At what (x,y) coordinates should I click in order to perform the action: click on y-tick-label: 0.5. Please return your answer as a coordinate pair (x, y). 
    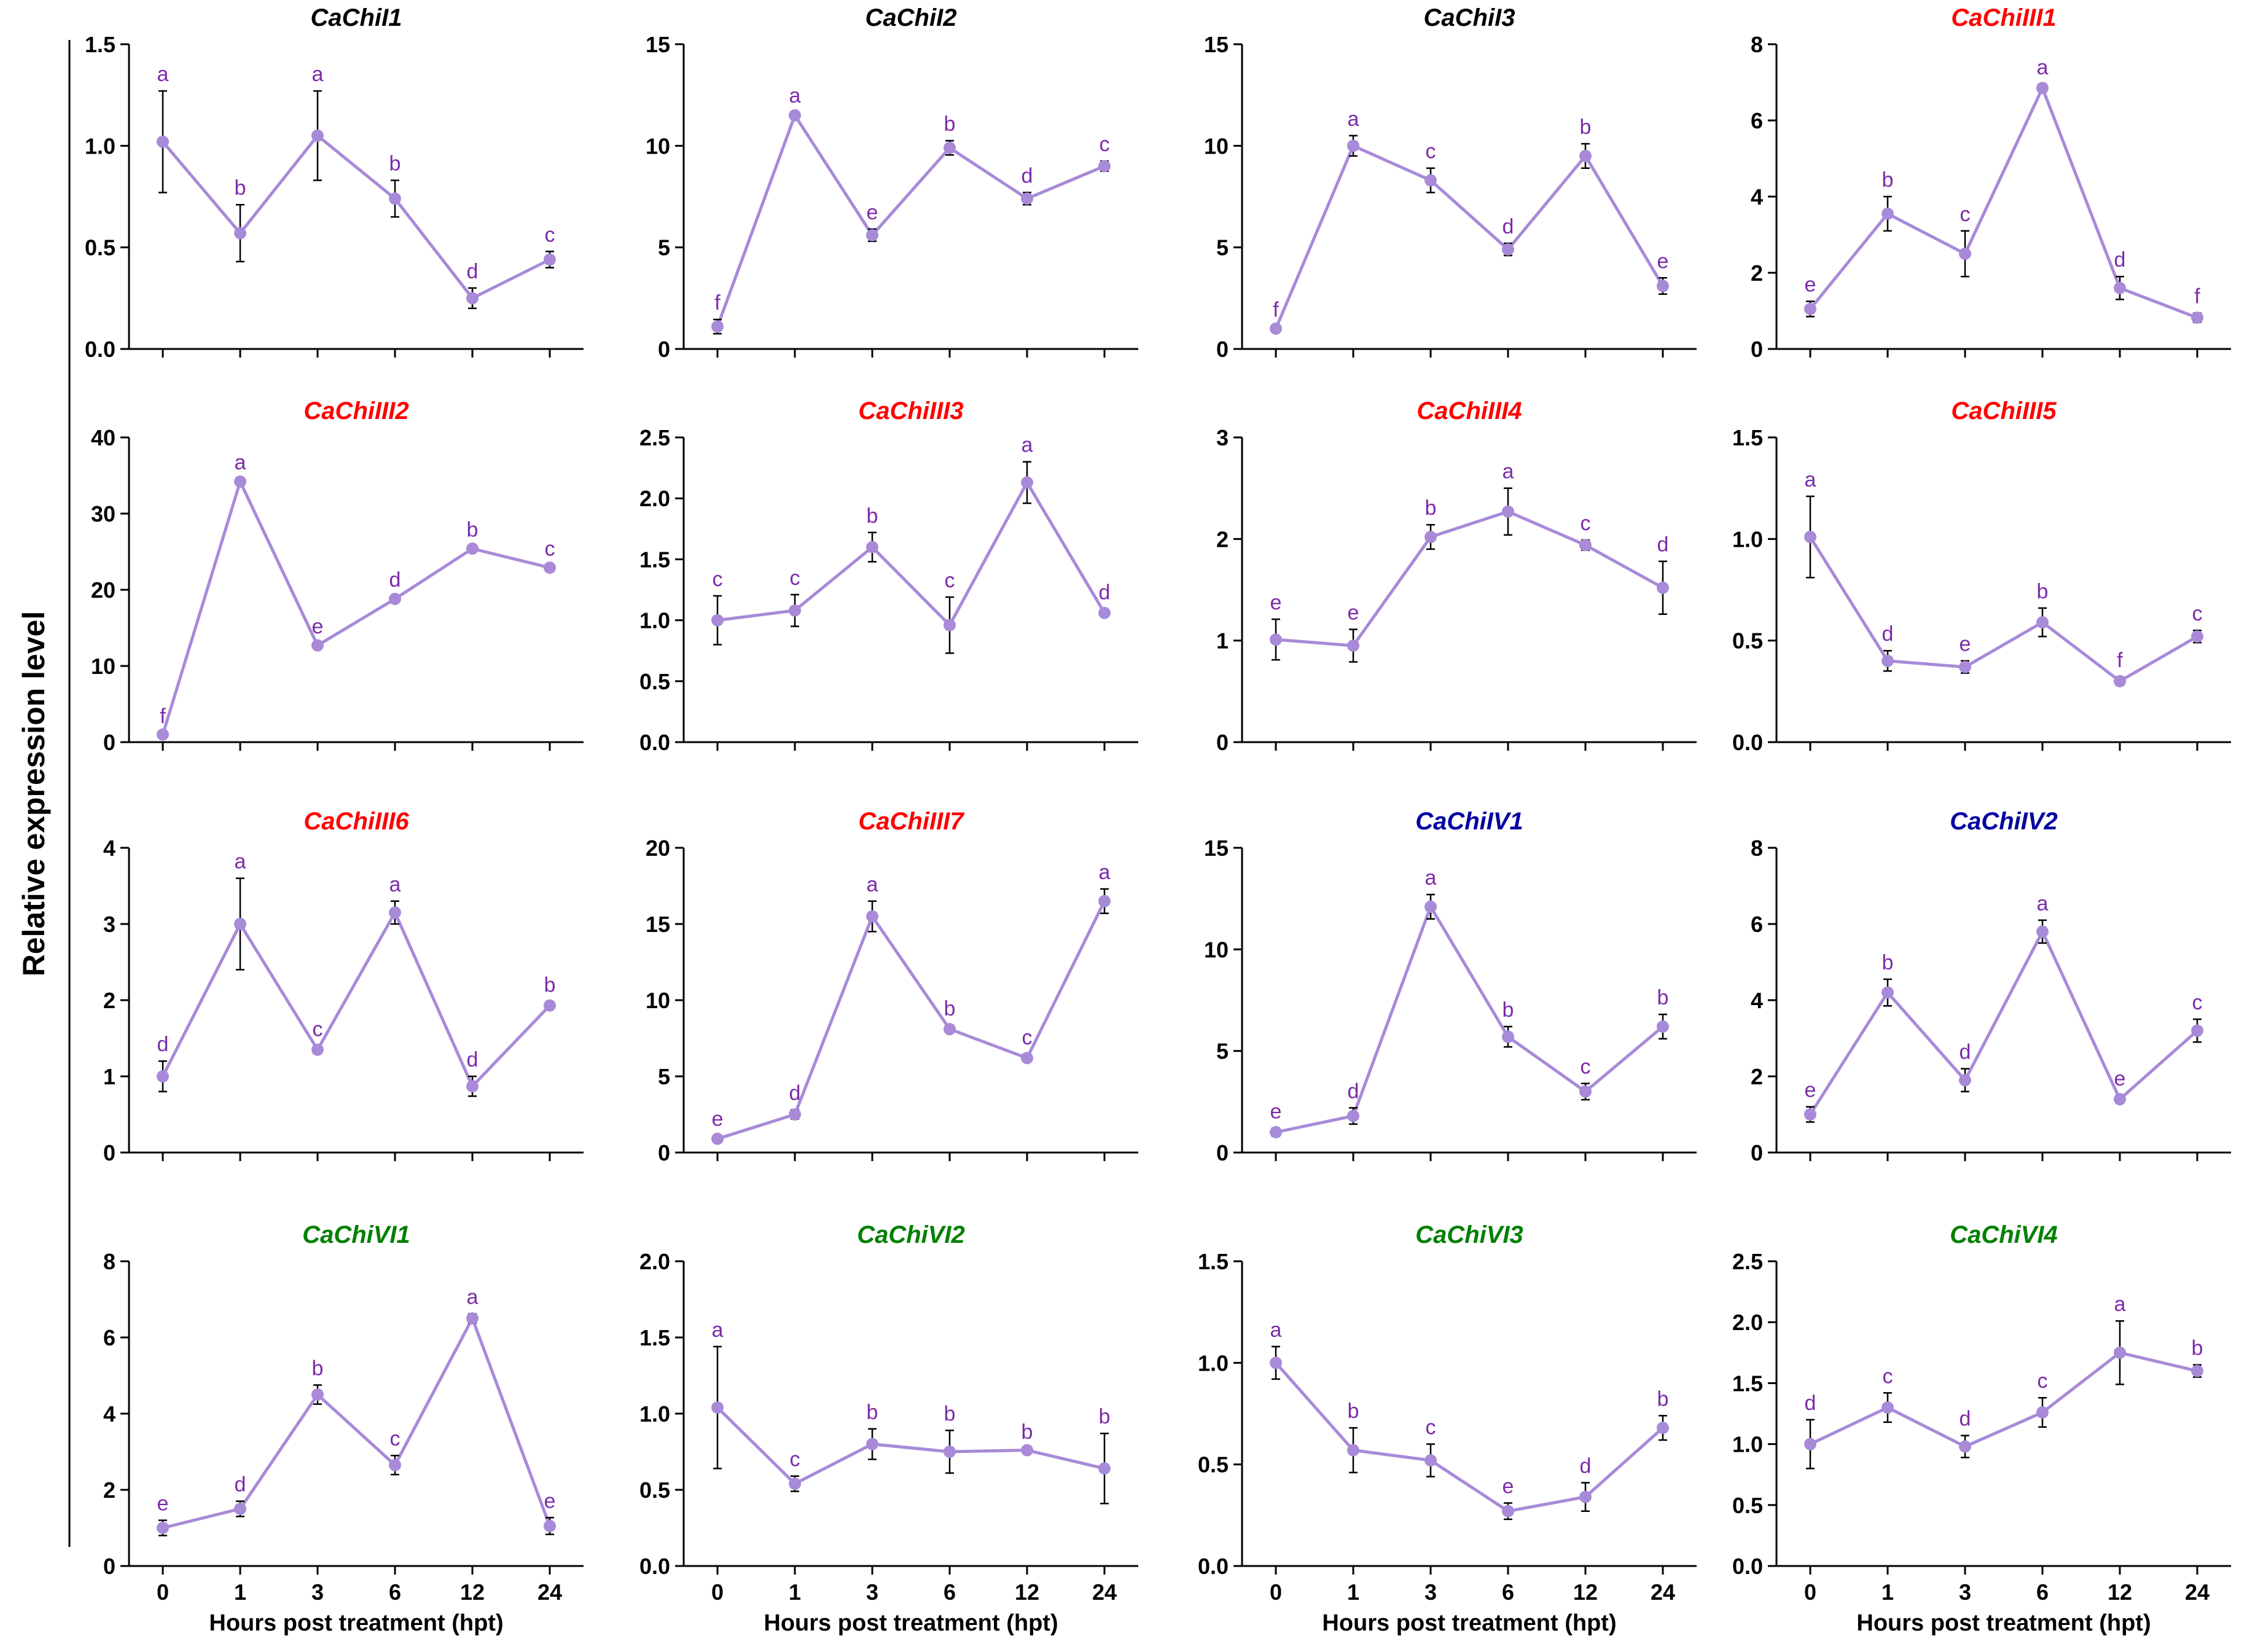
    Looking at the image, I should click on (1748, 641).